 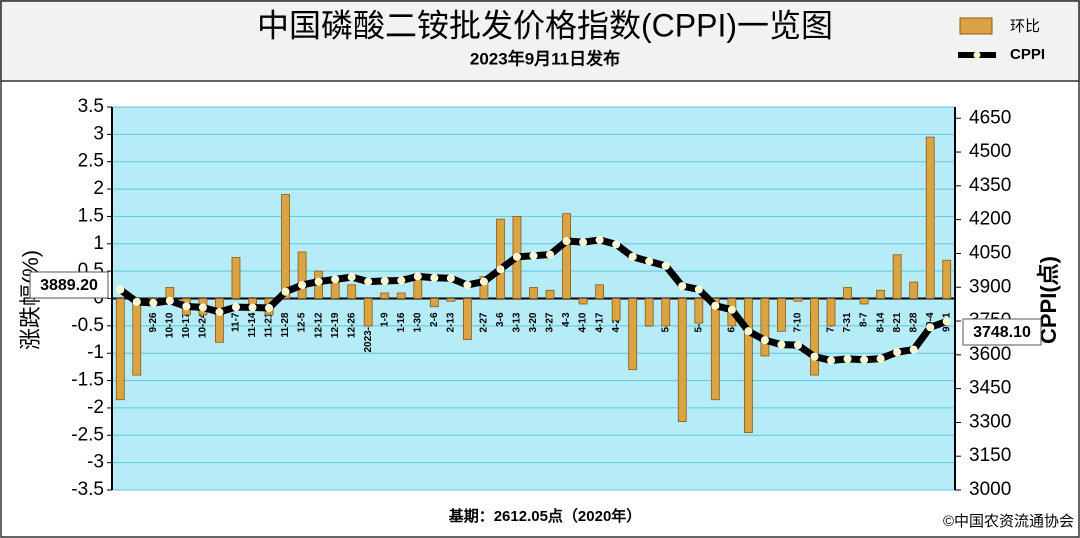 What do you see at coordinates (87, 434) in the screenshot?
I see `y-tick-label: -2.5` at bounding box center [87, 434].